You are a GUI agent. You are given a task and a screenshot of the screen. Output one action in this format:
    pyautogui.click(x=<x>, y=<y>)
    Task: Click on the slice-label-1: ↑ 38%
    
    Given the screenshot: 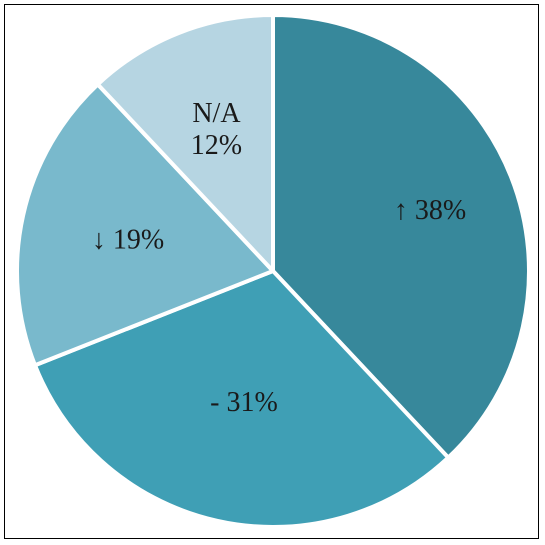 What is the action you would take?
    pyautogui.click(x=430, y=210)
    